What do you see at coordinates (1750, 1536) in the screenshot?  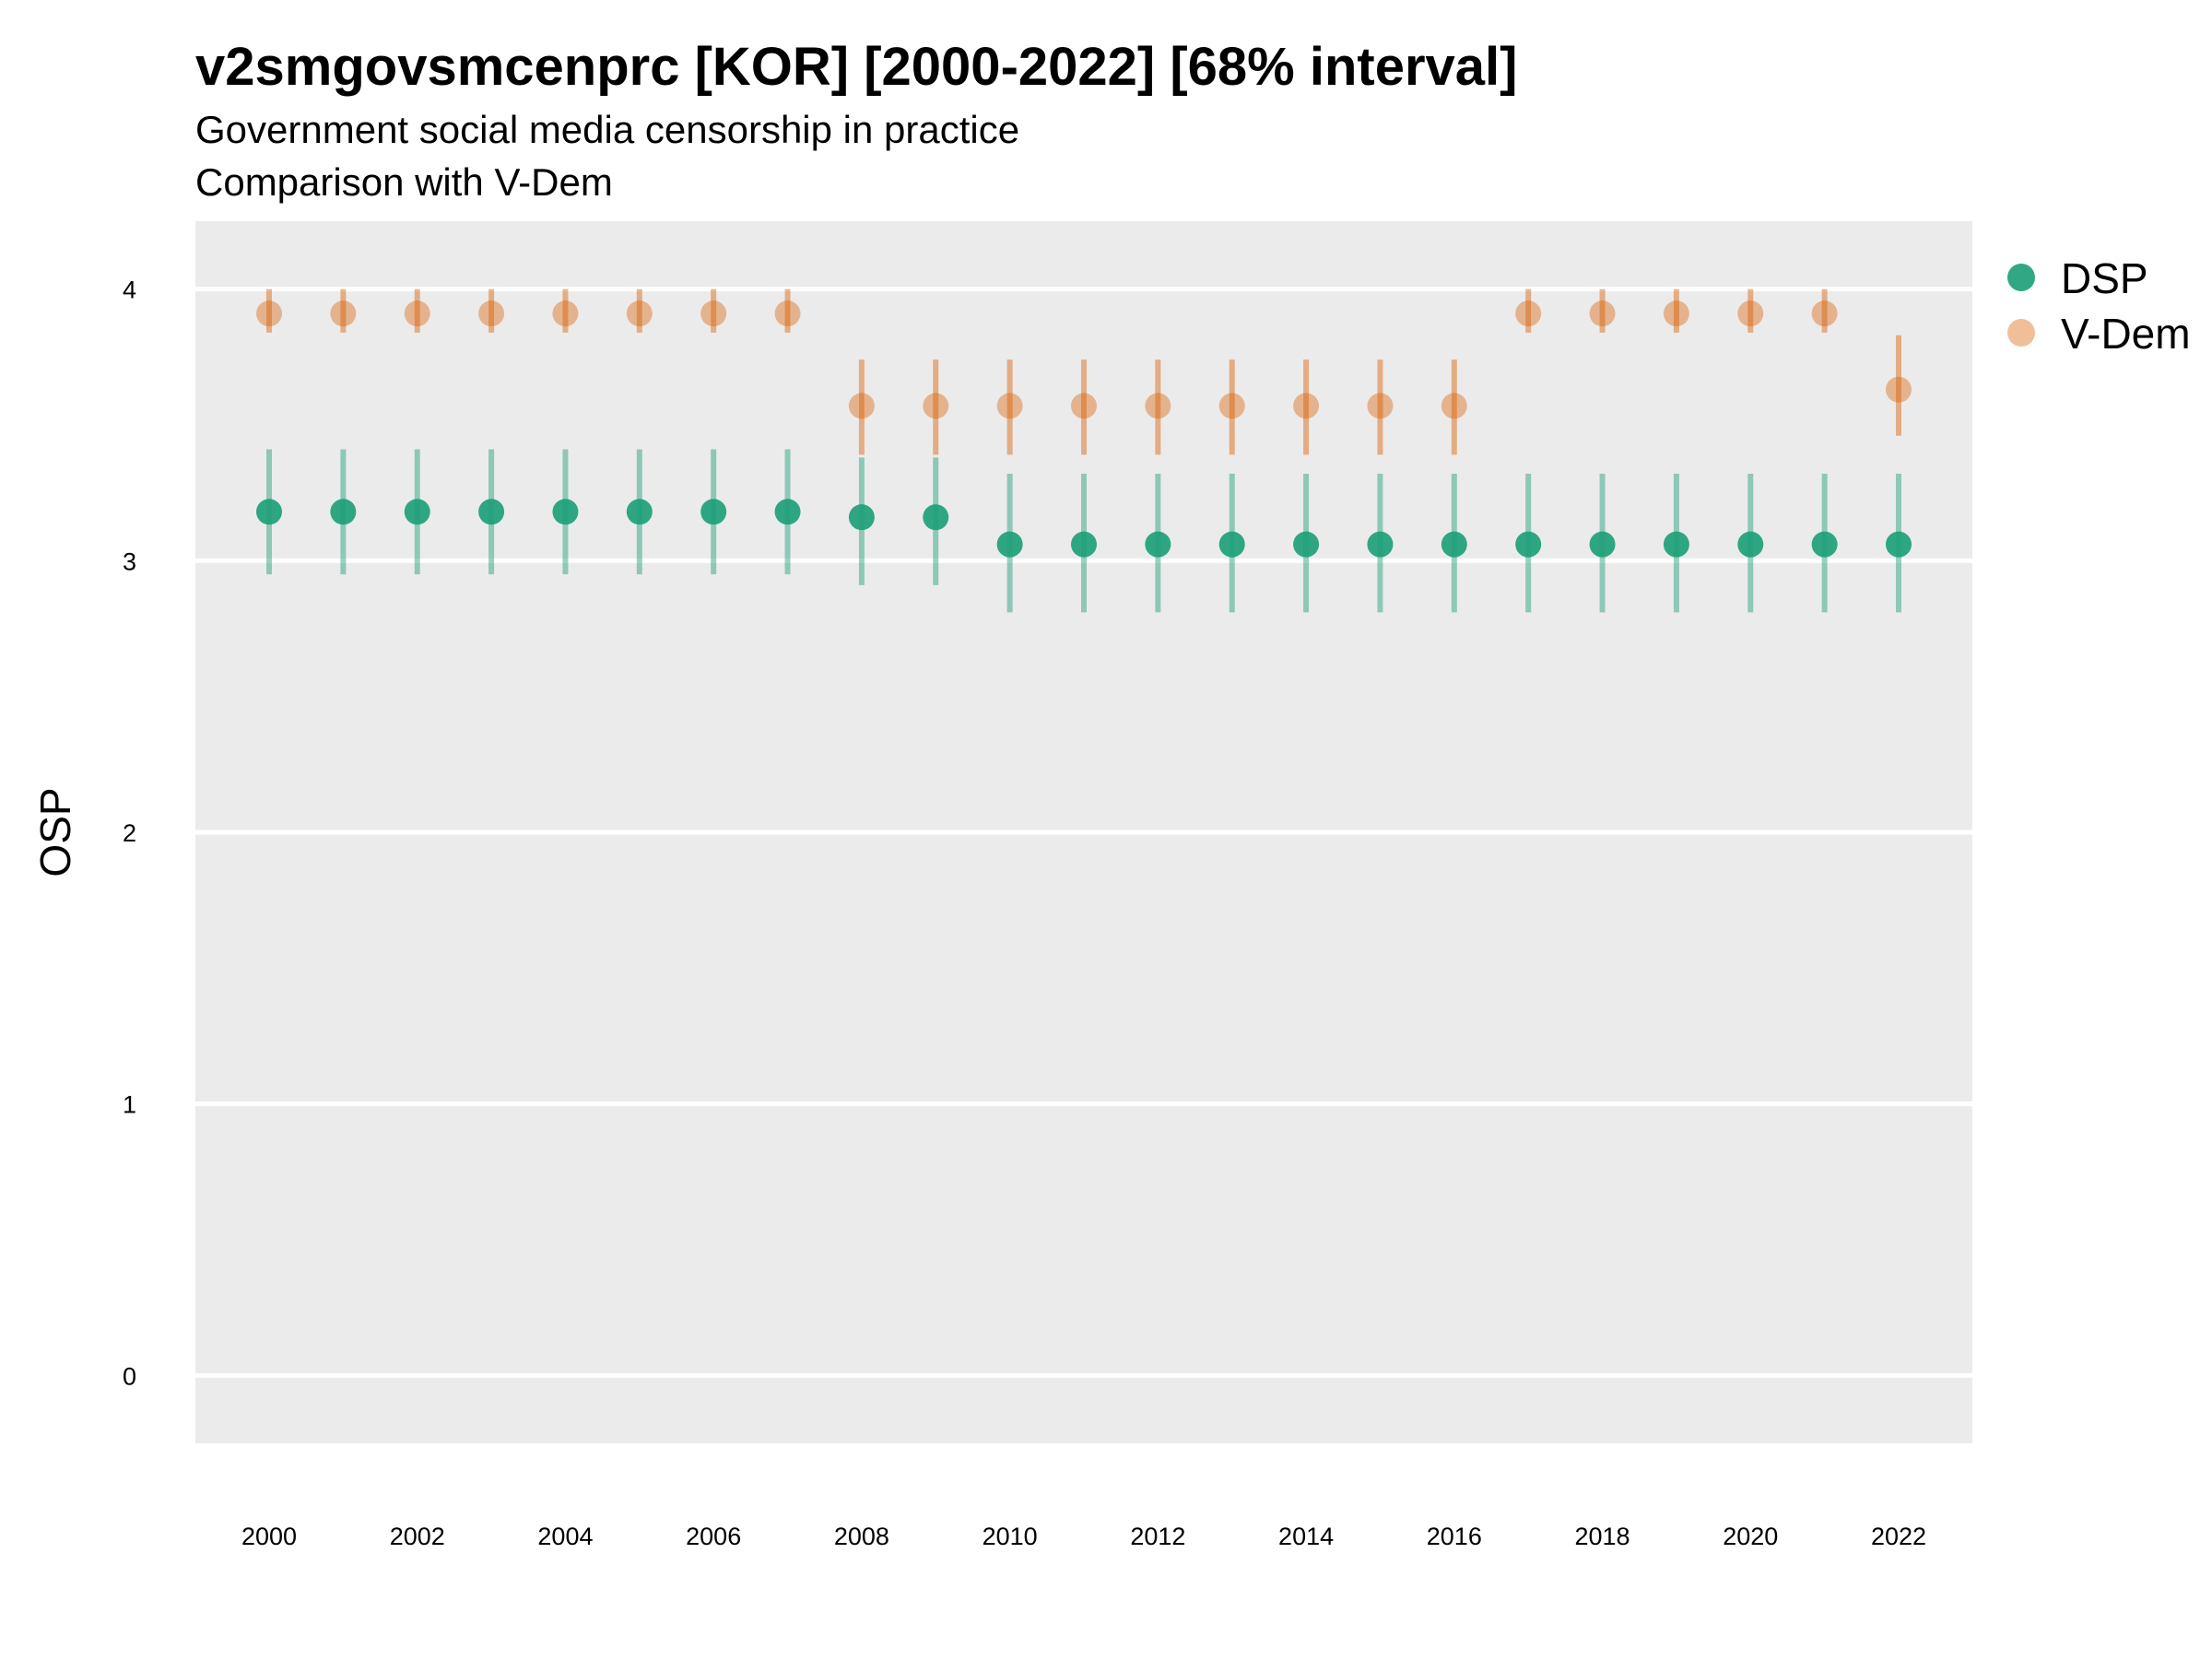 I see `x-tick-label: 2020` at bounding box center [1750, 1536].